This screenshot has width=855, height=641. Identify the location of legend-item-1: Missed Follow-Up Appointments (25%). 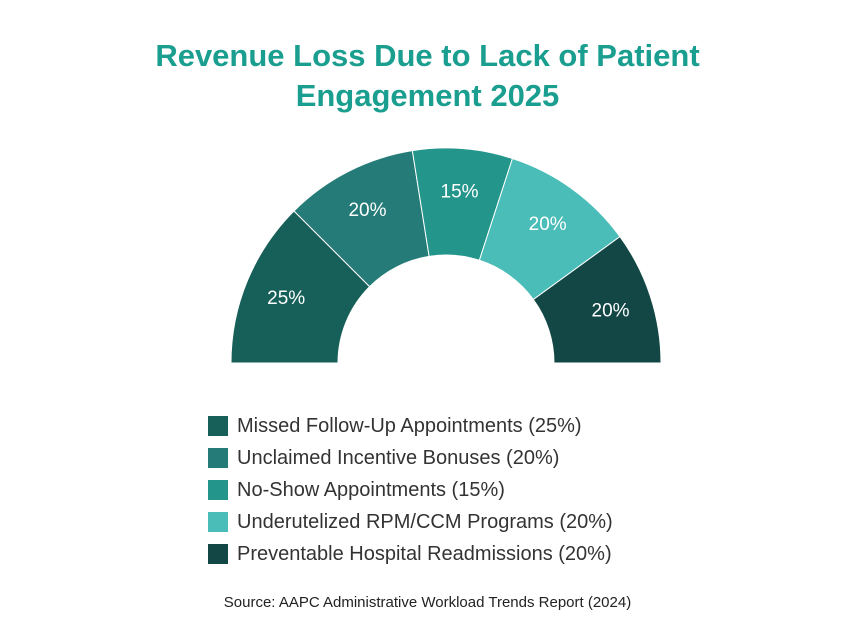
(410, 426).